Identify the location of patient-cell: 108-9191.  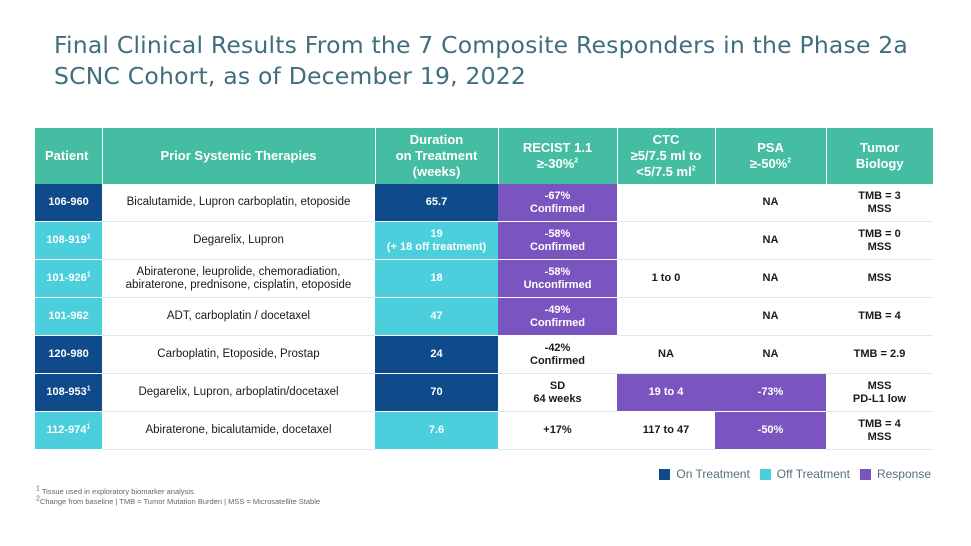
(68, 240).